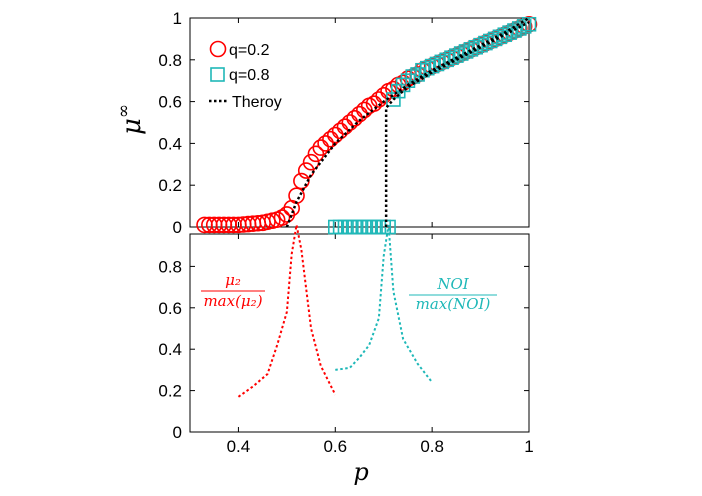  What do you see at coordinates (528, 446) in the screenshot?
I see `xtick-label: 1` at bounding box center [528, 446].